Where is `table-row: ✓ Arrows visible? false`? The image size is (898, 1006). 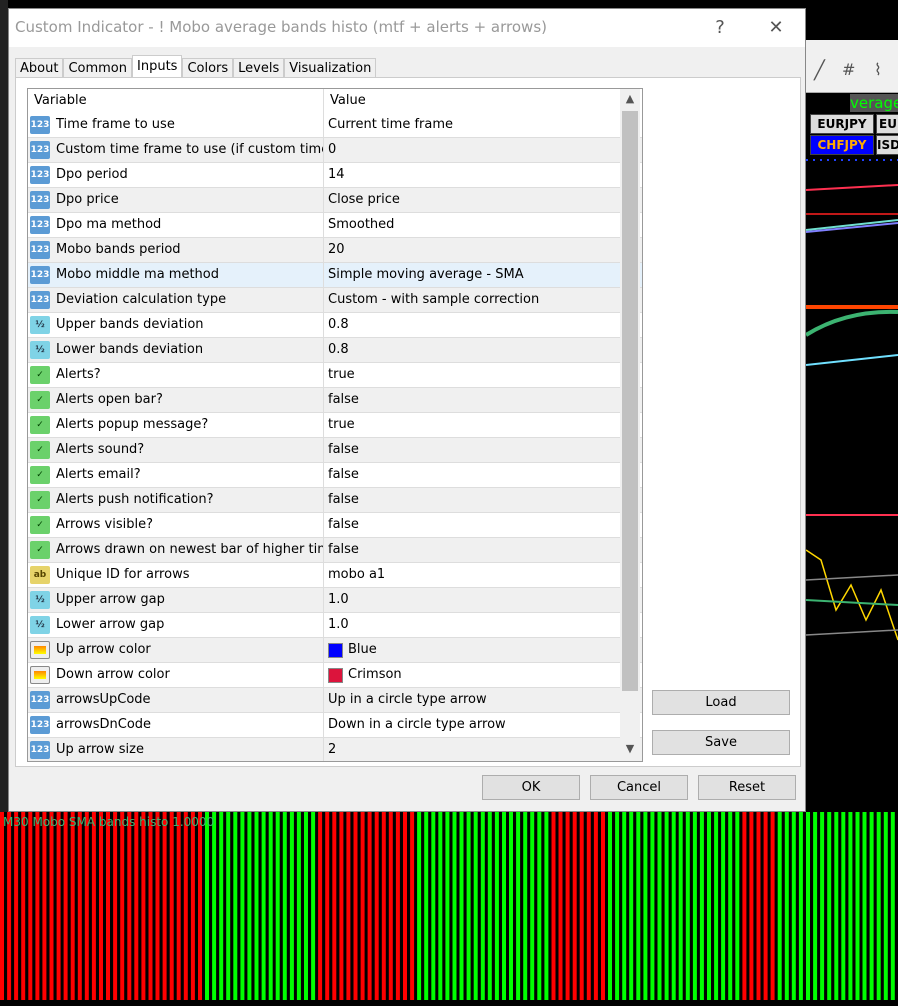 table-row: ✓ Arrows visible? false is located at coordinates (335, 525).